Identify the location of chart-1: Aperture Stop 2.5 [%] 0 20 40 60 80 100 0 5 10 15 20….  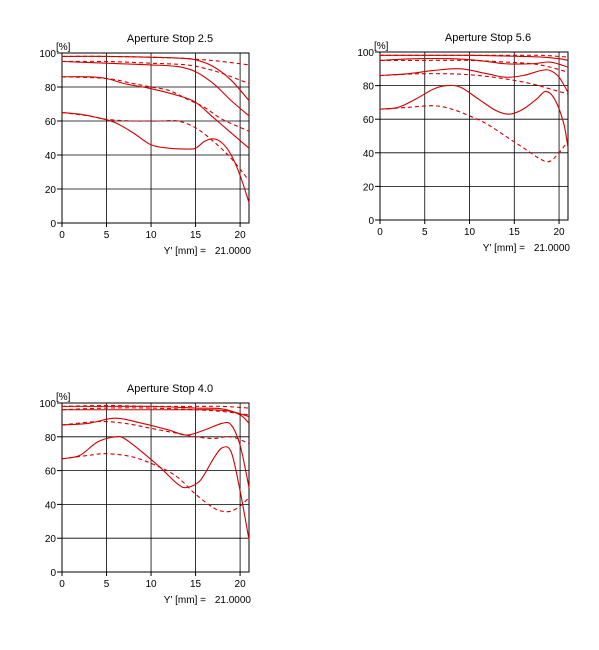
(145, 145).